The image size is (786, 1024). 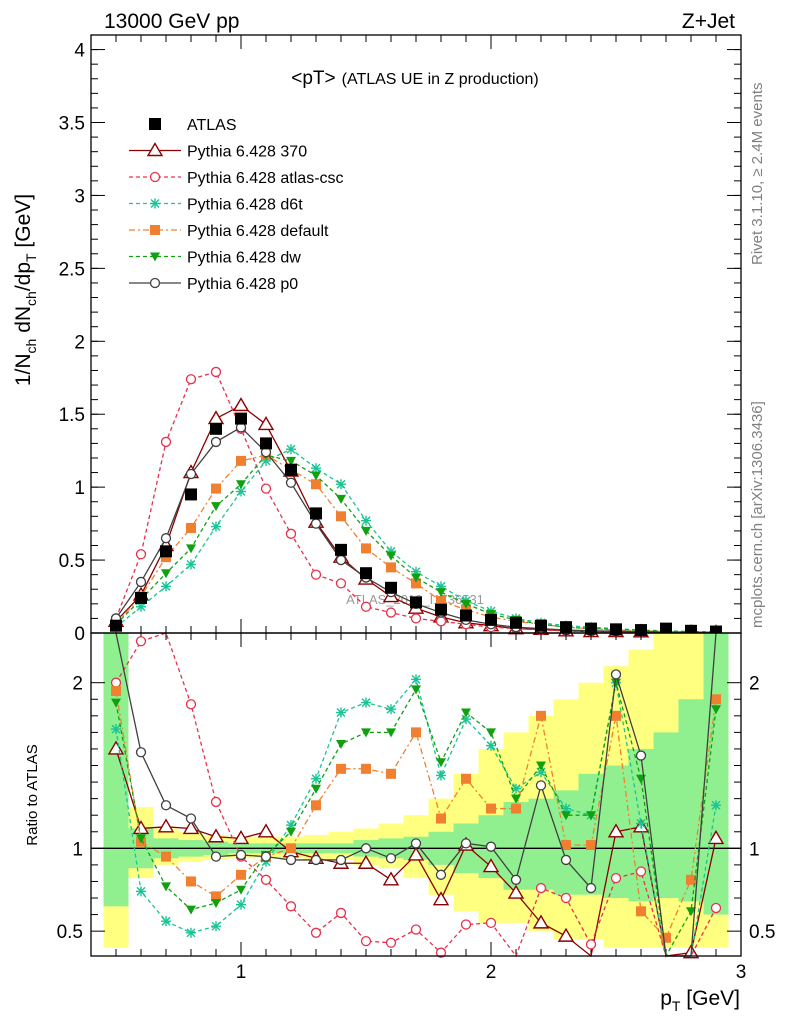 What do you see at coordinates (77, 684) in the screenshot?
I see `ratio-y-tick-label-left: 2` at bounding box center [77, 684].